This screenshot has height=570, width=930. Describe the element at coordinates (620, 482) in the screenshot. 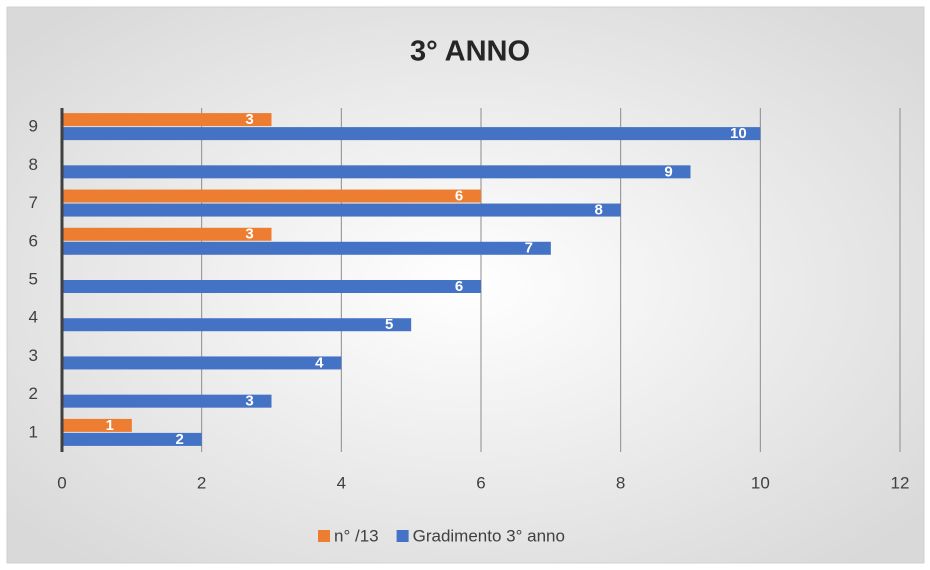

I see `x-tick-label: 8` at that location.